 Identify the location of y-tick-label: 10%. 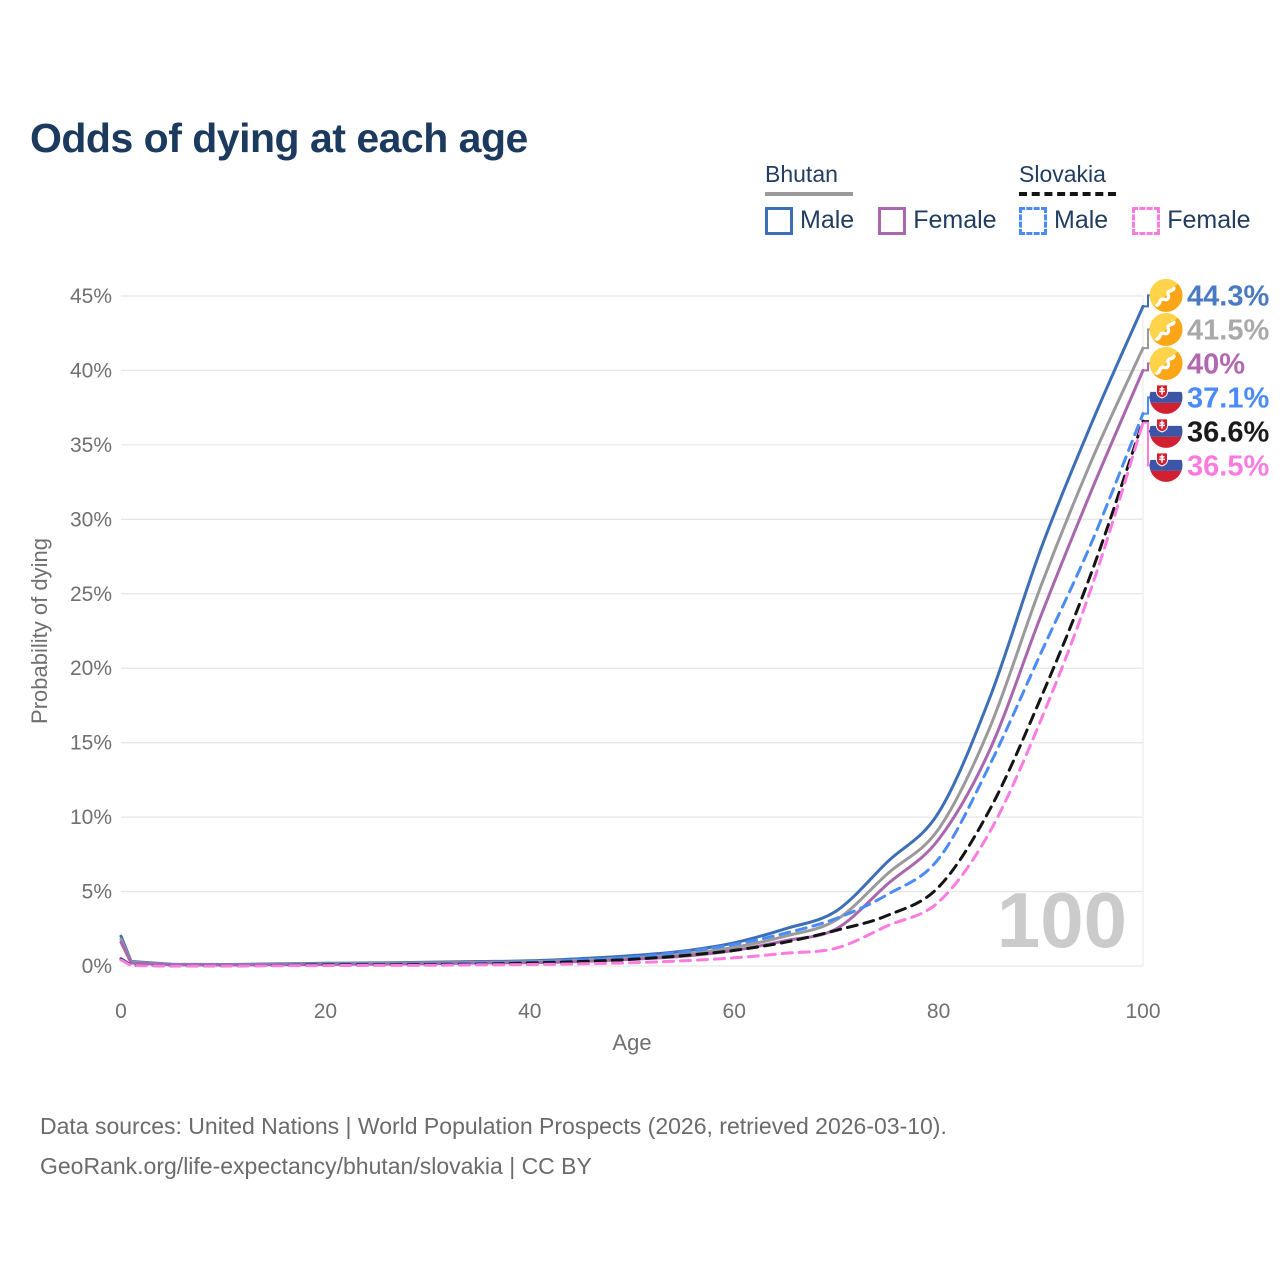
(91, 817).